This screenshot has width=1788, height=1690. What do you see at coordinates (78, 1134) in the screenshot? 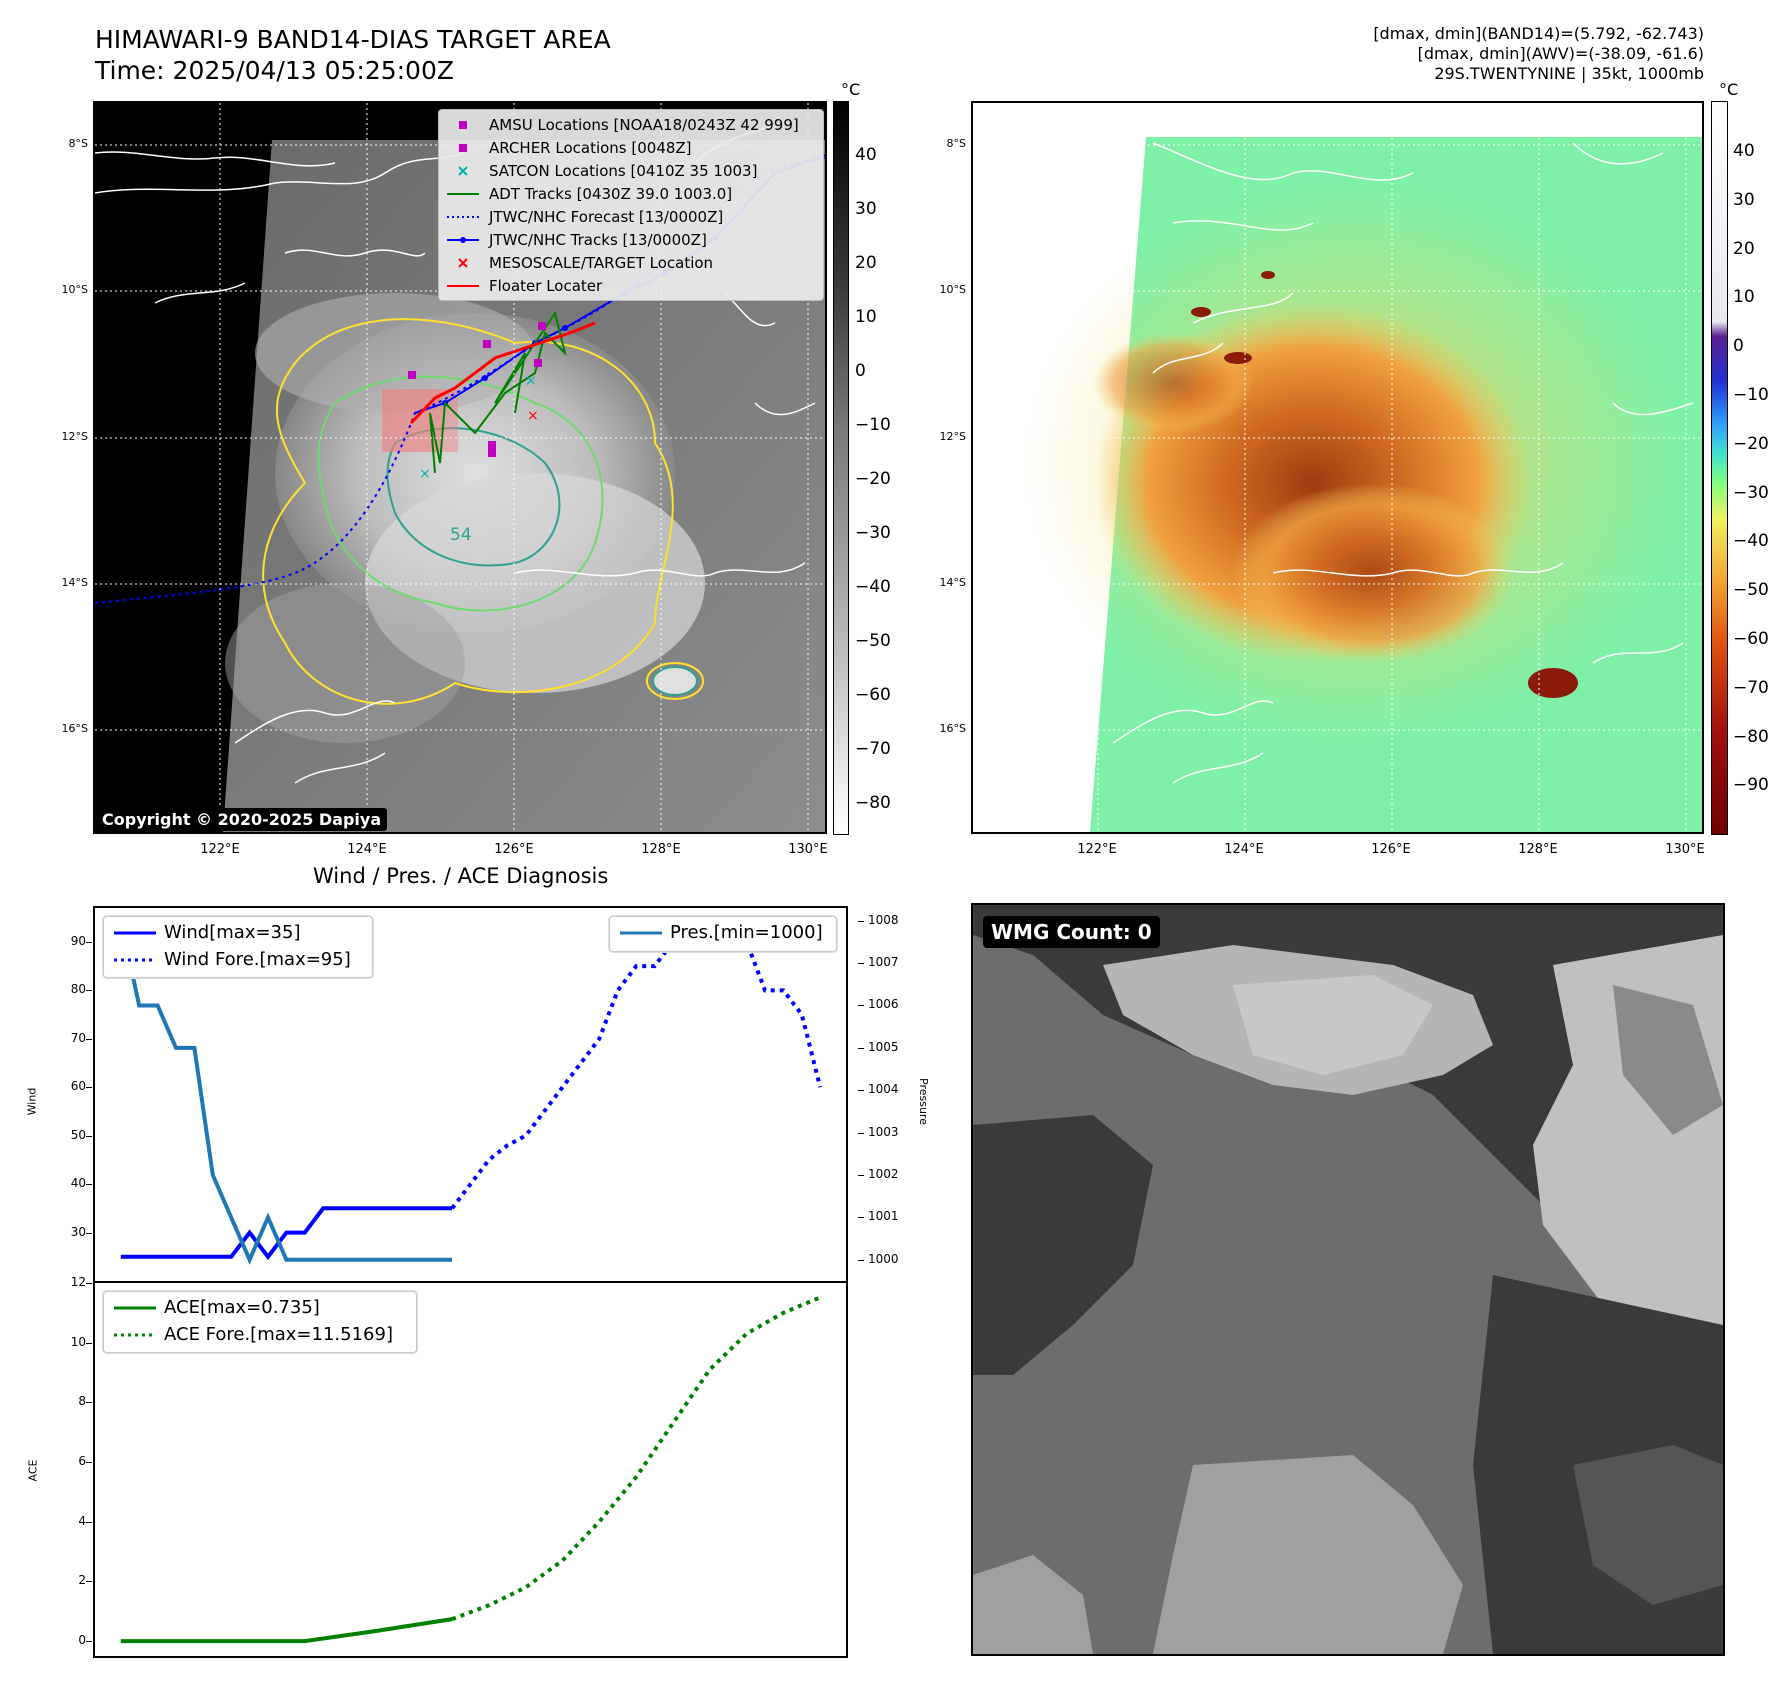
I see `wind-tick: 50` at bounding box center [78, 1134].